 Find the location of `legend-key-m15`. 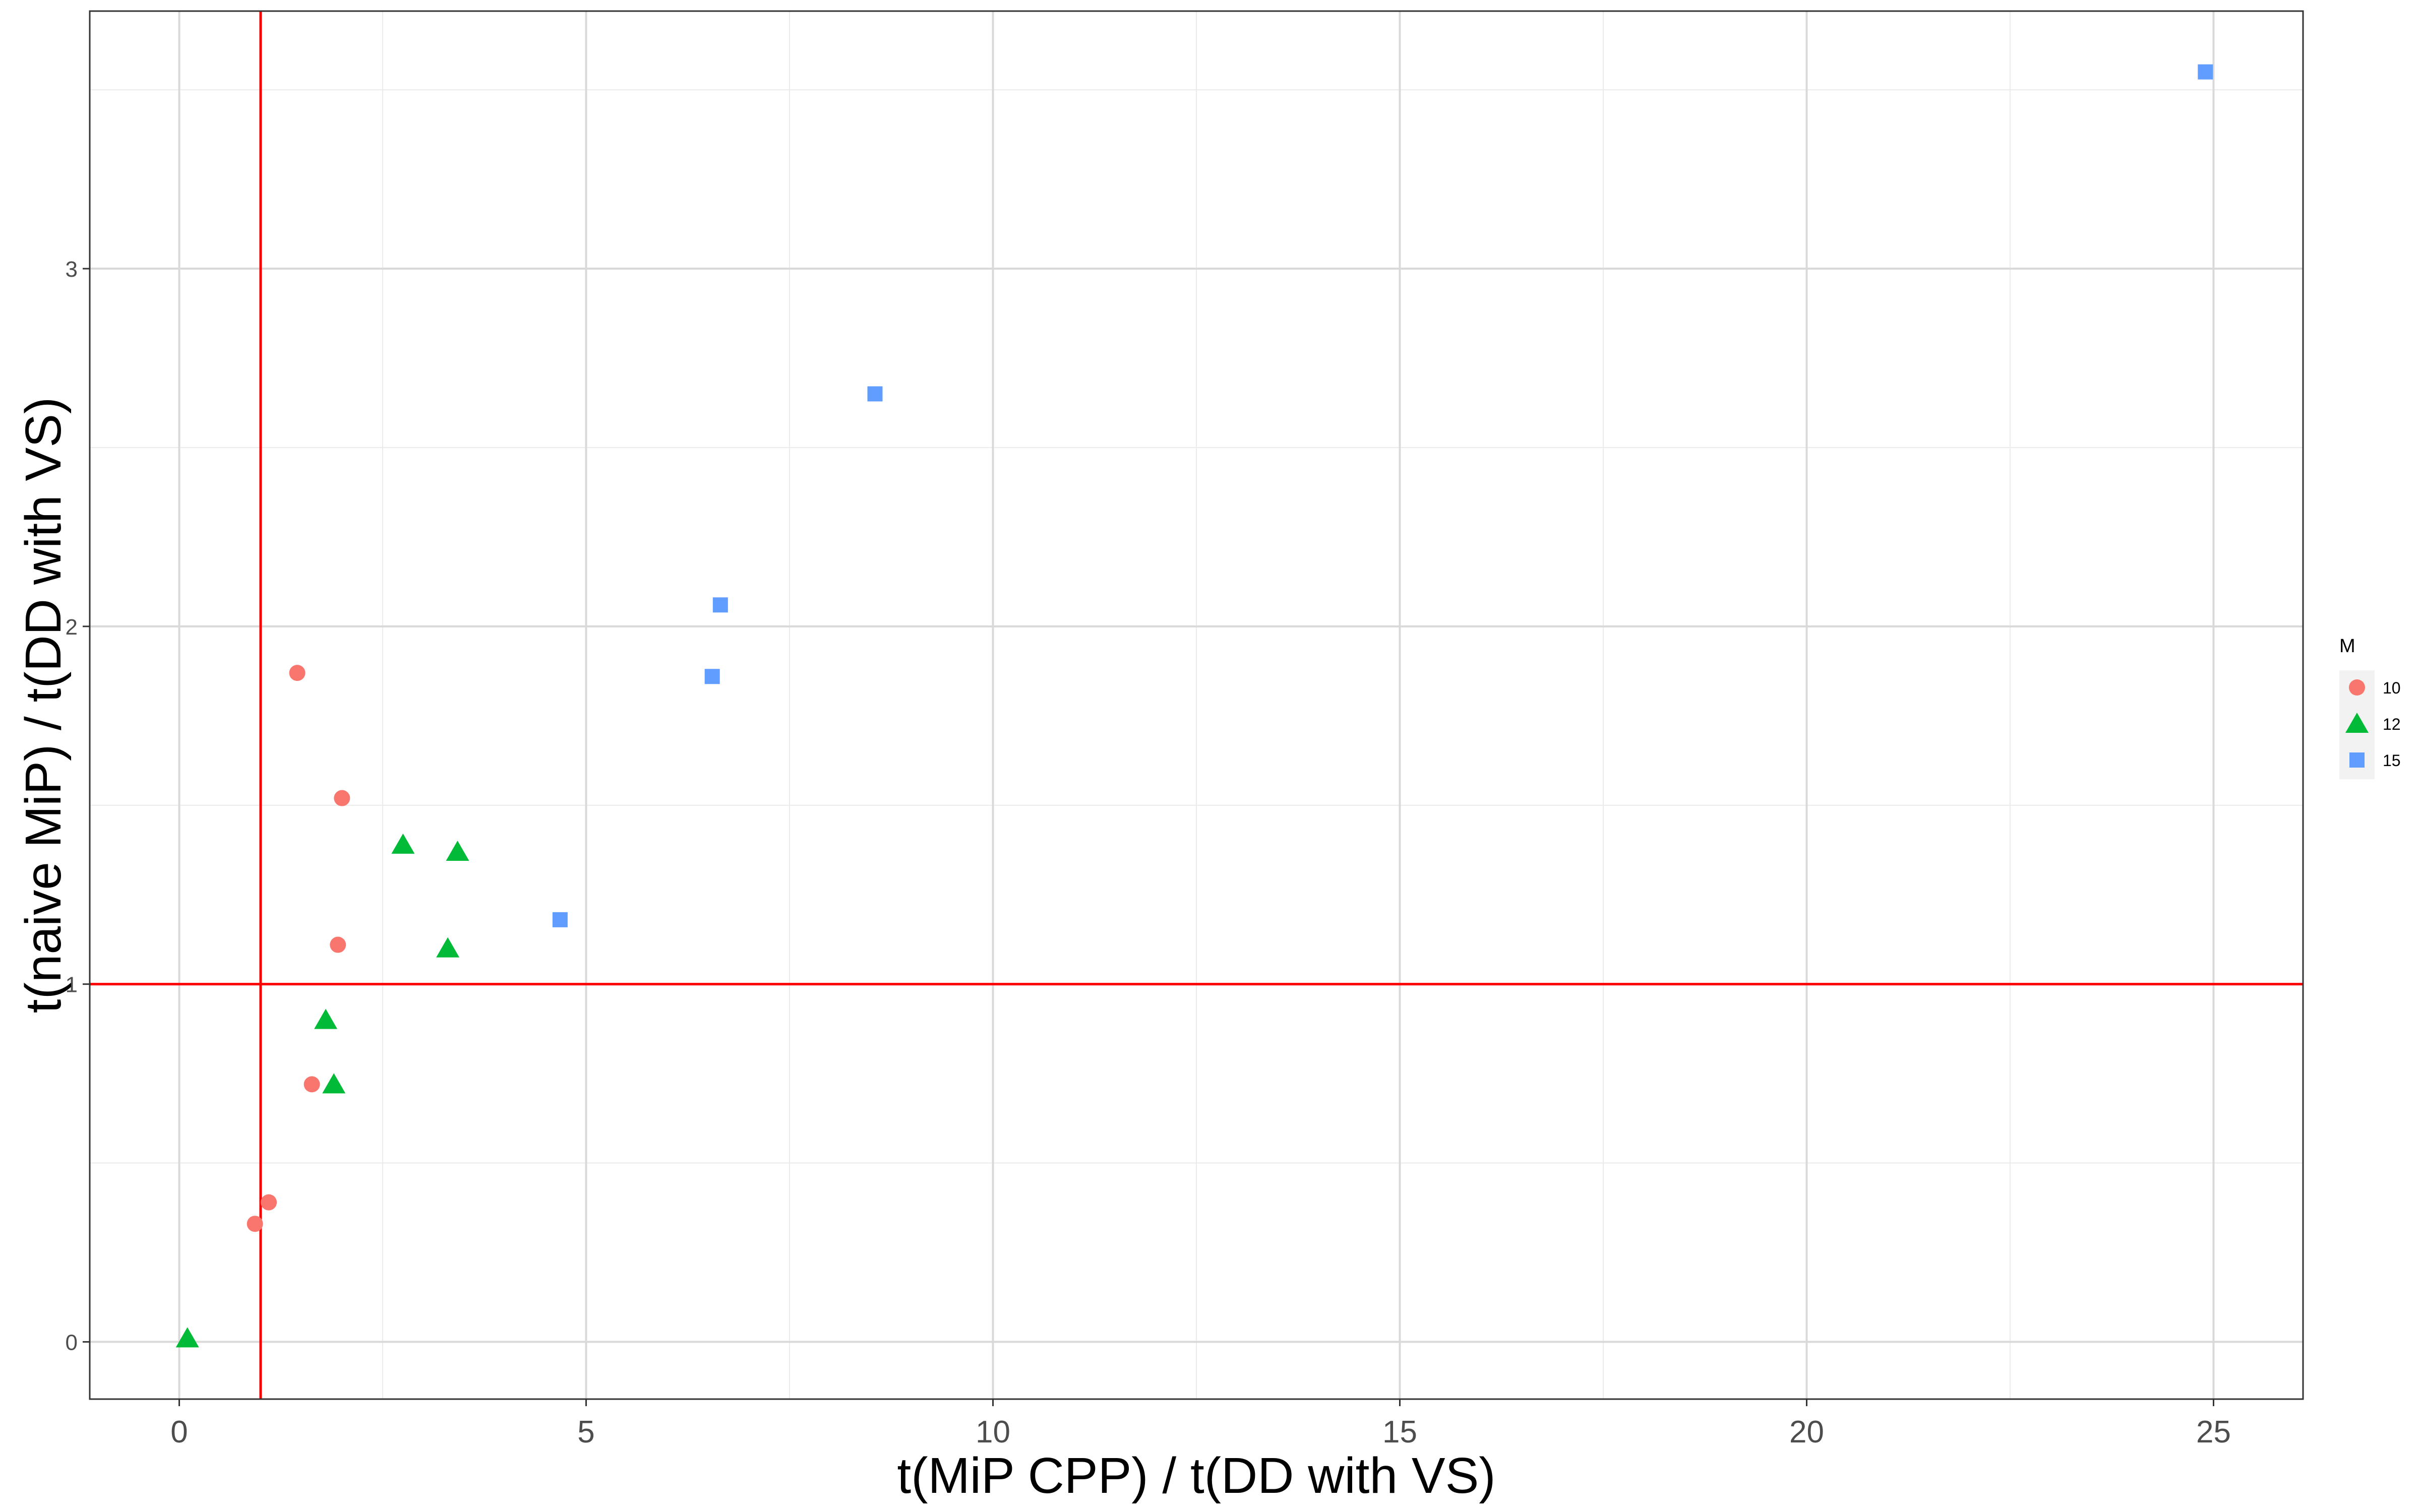

legend-key-m15 is located at coordinates (2357, 760).